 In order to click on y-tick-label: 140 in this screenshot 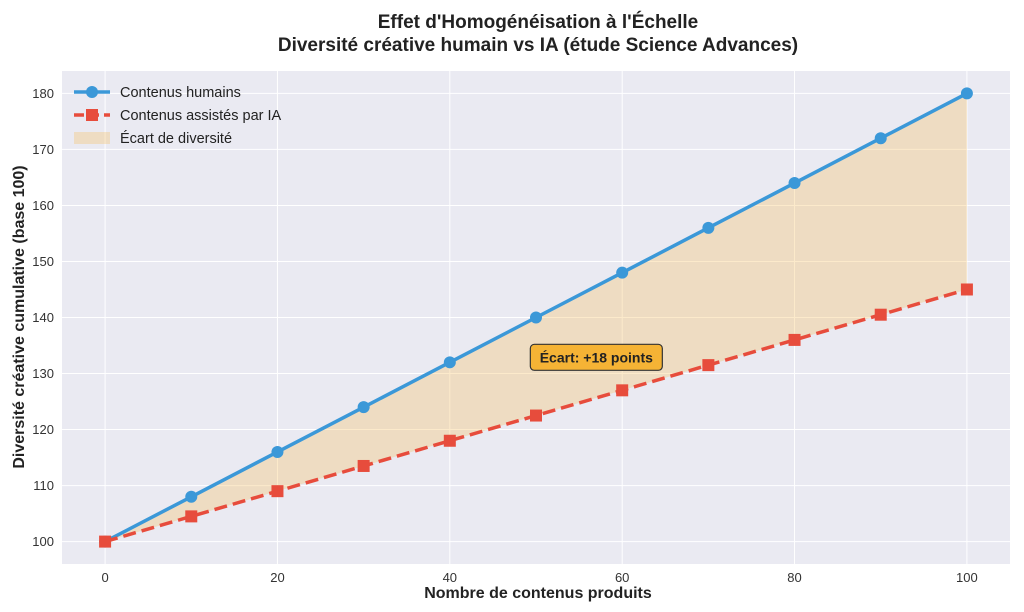, I will do `click(43, 317)`.